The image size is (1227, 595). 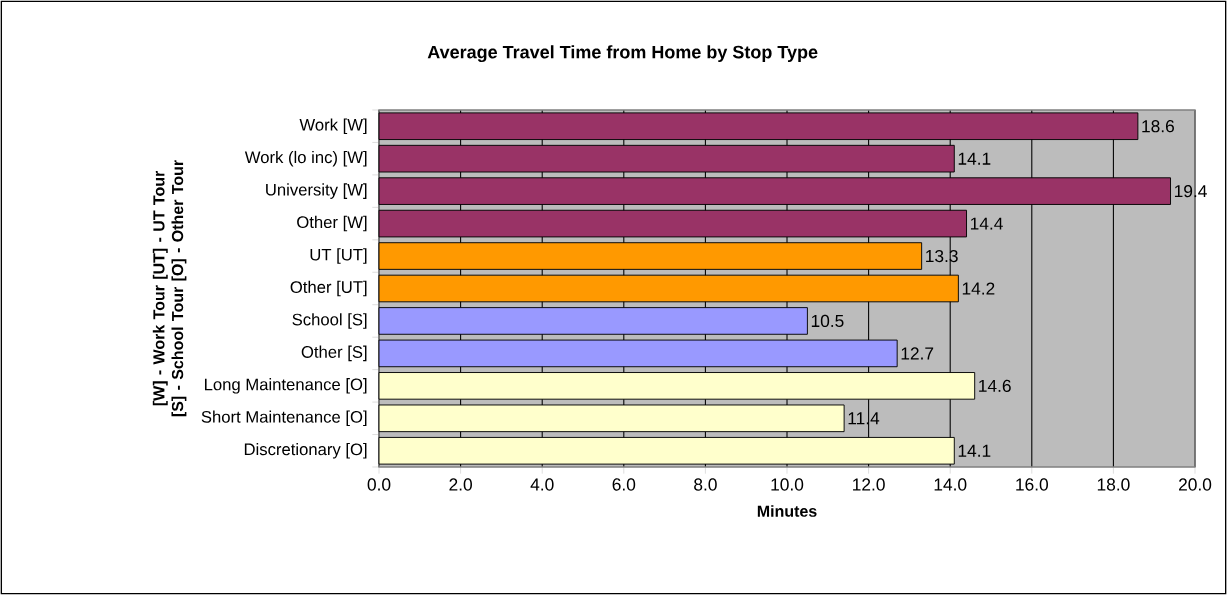 I want to click on x-axis-title: Minutes, so click(x=787, y=511).